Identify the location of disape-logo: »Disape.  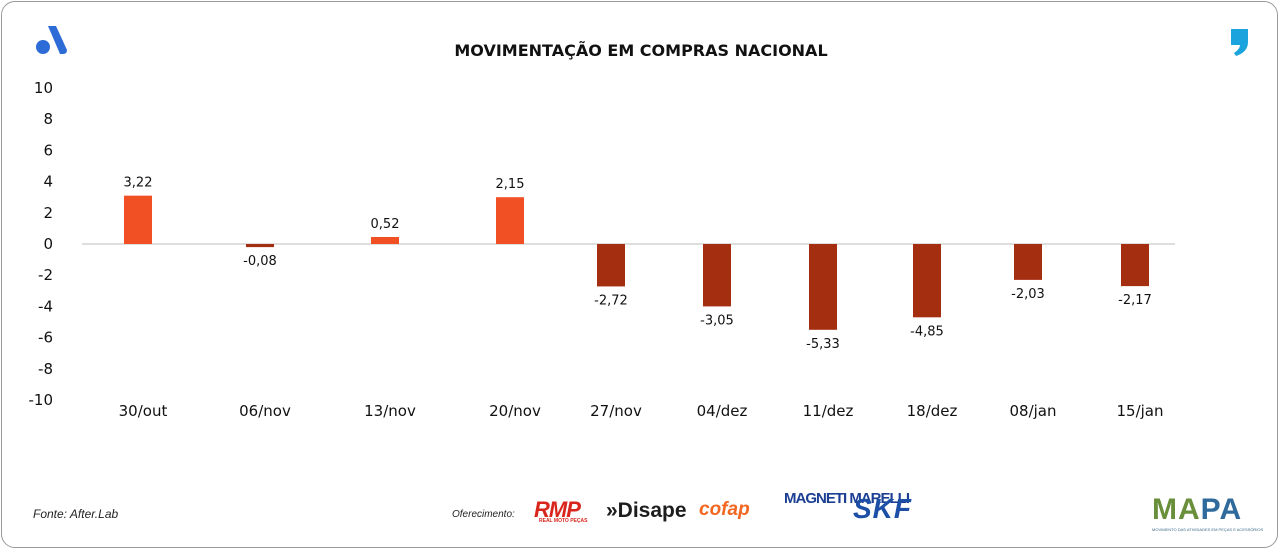
(646, 510).